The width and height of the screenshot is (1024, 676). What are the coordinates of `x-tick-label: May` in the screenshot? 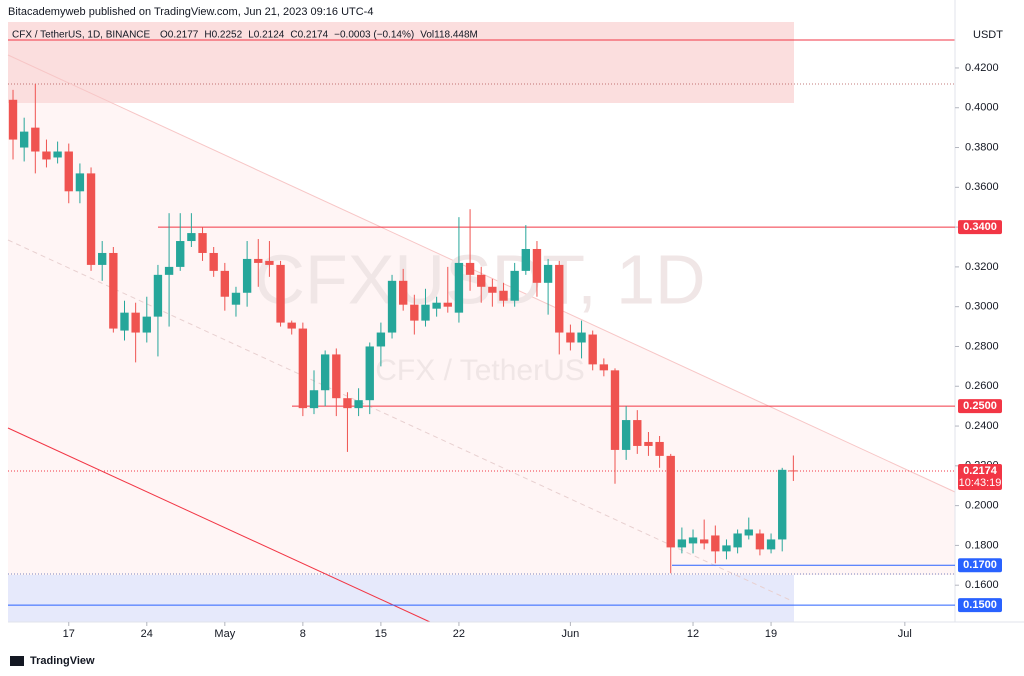 It's located at (224, 634).